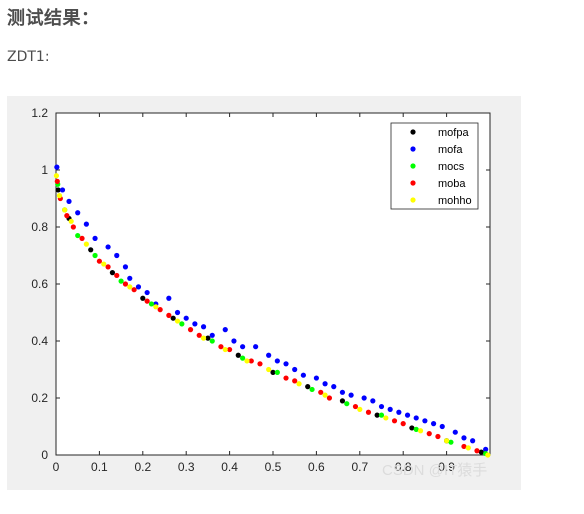 The image size is (584, 514). What do you see at coordinates (413, 149) in the screenshot?
I see `legend-marker-mofa` at bounding box center [413, 149].